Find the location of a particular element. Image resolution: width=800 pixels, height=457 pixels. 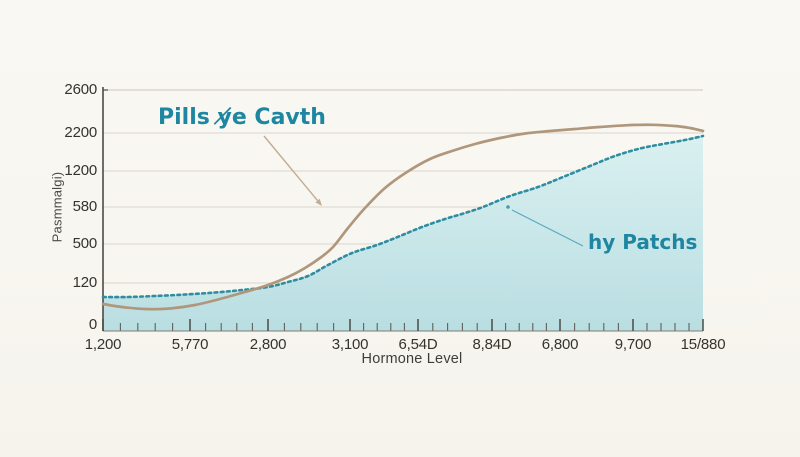

x-tick-label: 9,700 is located at coordinates (633, 344).